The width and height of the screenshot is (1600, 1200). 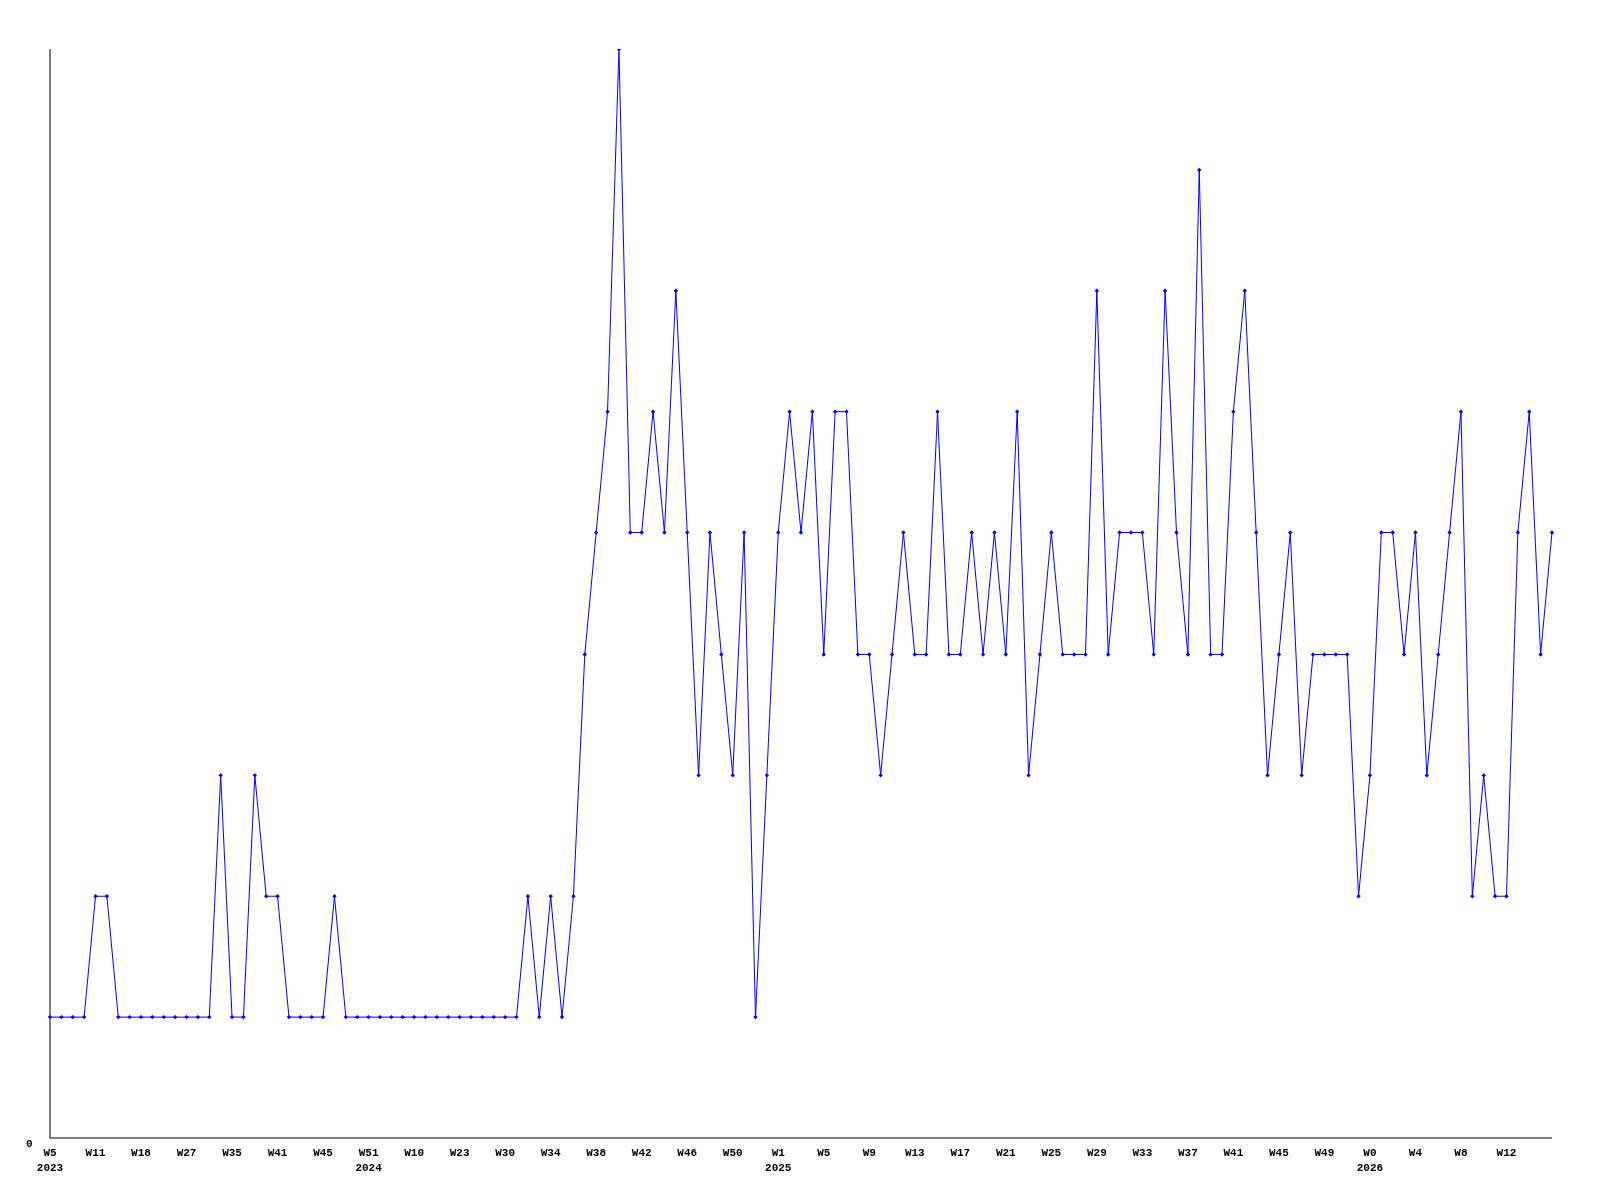 I want to click on x-tick-label: W33, so click(x=1142, y=1153).